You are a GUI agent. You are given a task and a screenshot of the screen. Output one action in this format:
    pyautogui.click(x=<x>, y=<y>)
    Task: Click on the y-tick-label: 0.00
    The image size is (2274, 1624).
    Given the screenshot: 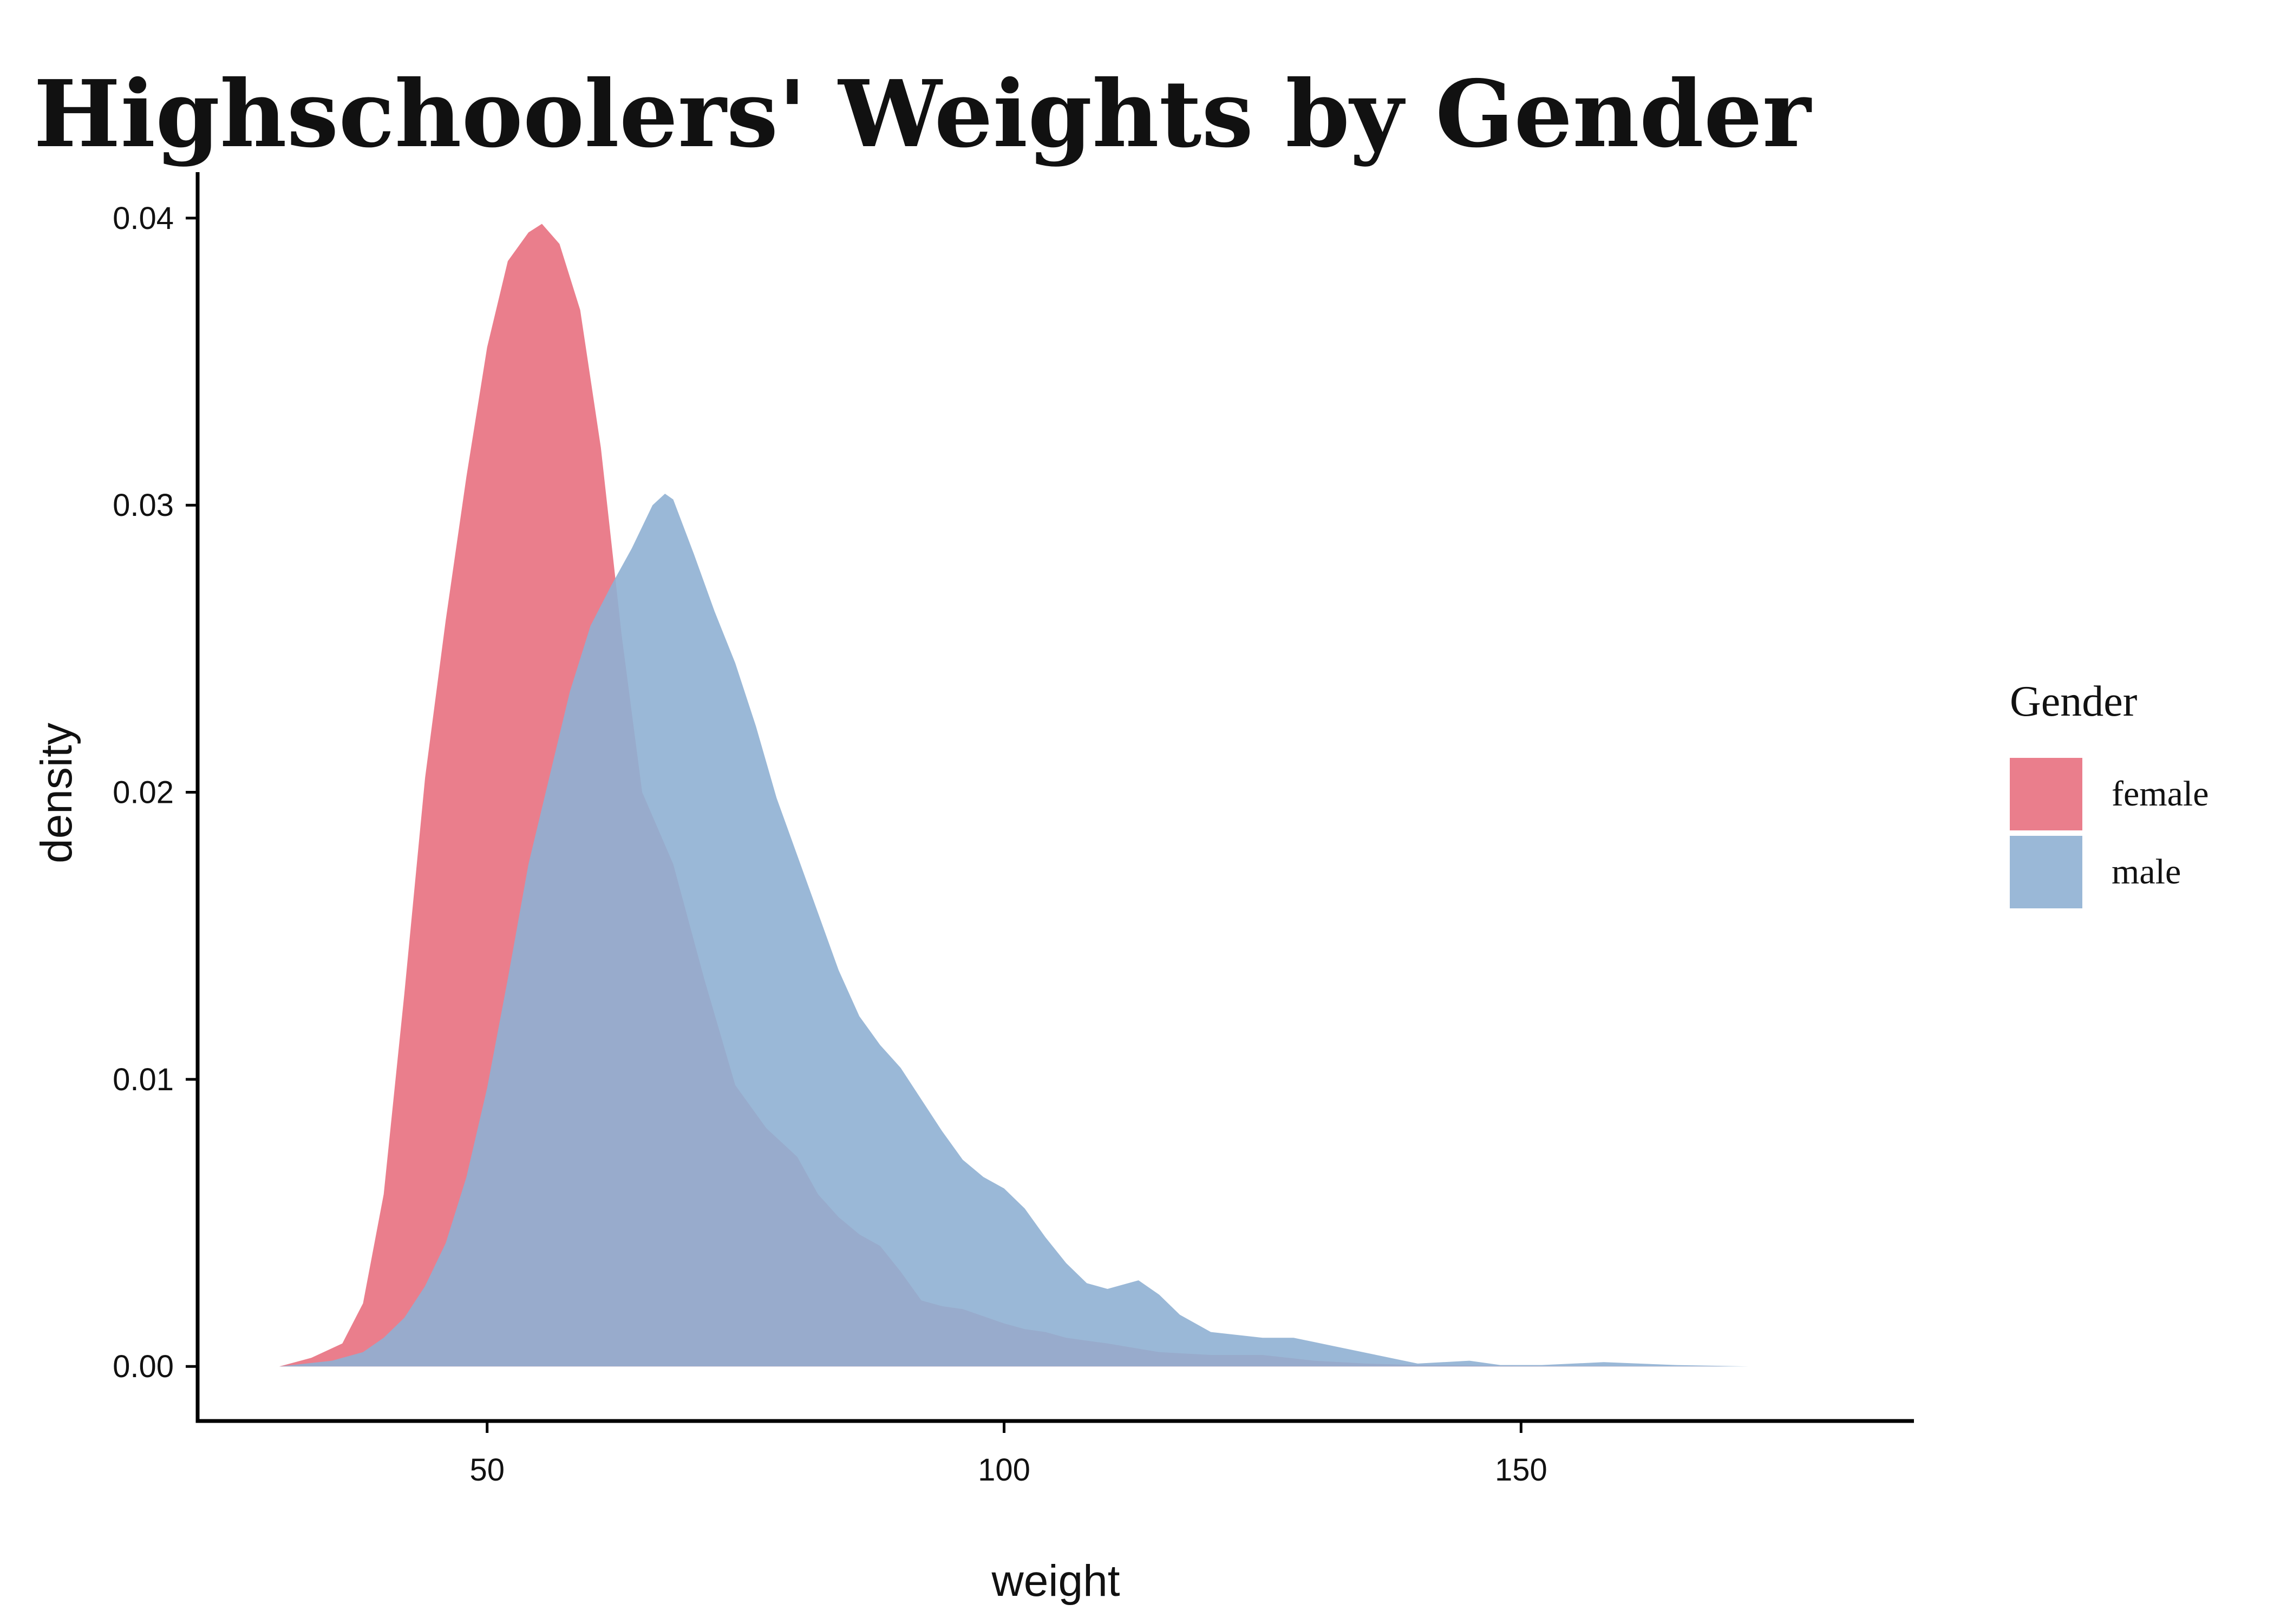 What is the action you would take?
    pyautogui.click(x=144, y=1366)
    